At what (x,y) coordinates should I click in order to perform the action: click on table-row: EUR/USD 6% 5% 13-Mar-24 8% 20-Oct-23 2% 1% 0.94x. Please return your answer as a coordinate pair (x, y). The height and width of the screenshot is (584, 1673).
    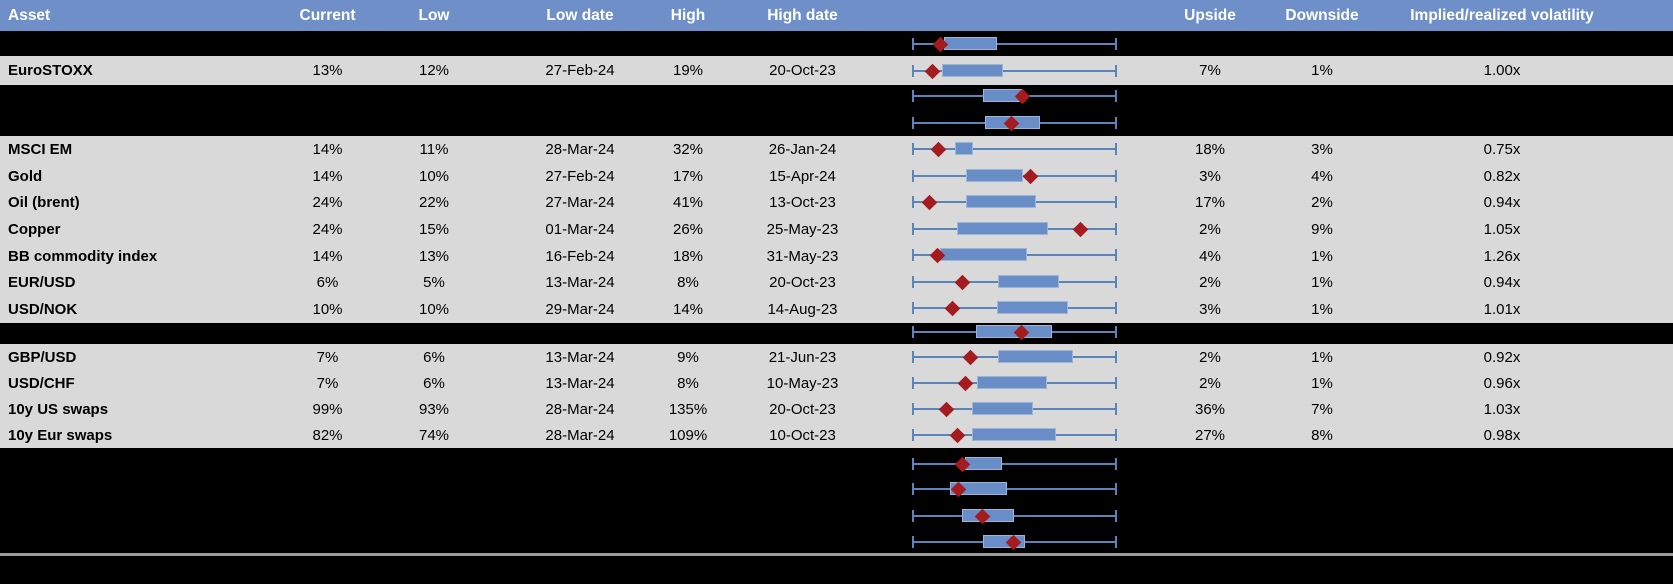
    Looking at the image, I should click on (836, 283).